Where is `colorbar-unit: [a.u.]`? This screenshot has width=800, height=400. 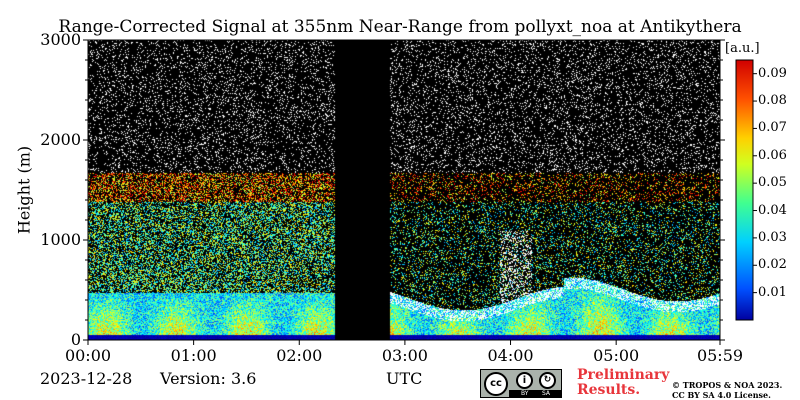 colorbar-unit: [a.u.] is located at coordinates (742, 48).